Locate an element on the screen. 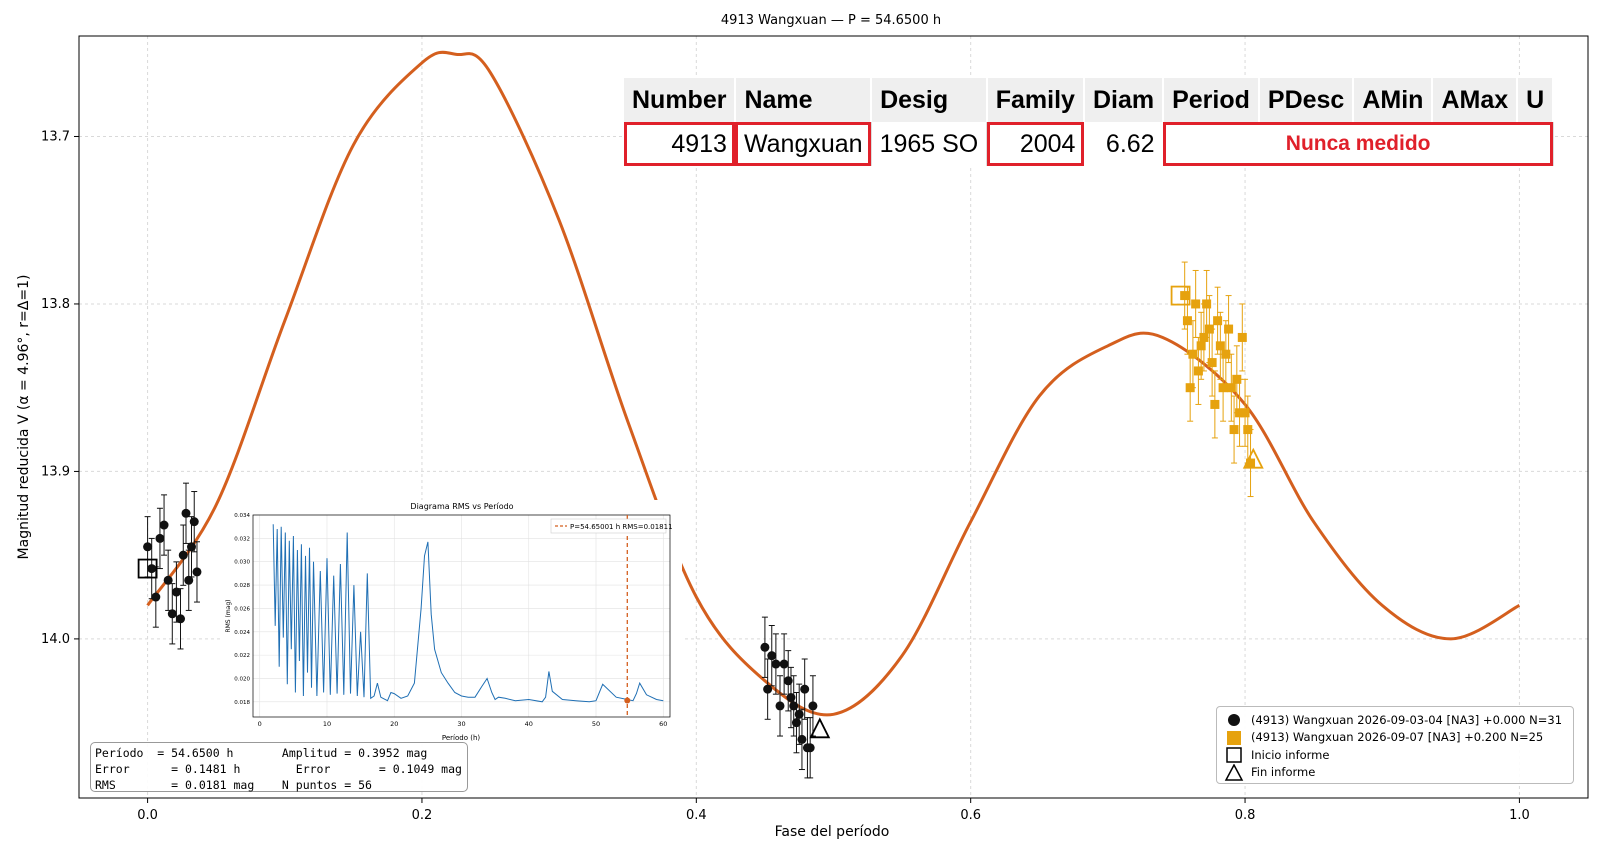 This screenshot has width=1600, height=849. inset-y-tick-label: 0.034 is located at coordinates (242, 516).